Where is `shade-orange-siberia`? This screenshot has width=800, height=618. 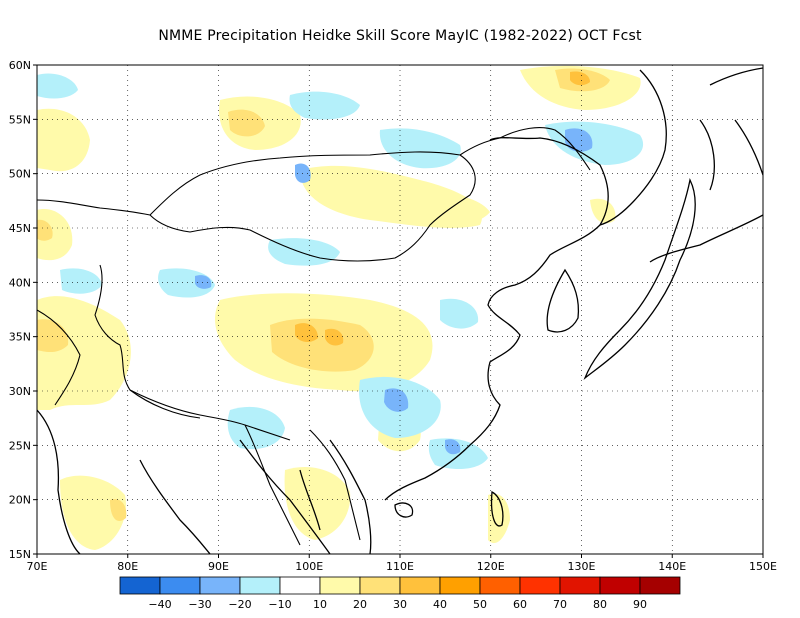 shade-orange-siberia is located at coordinates (246, 123).